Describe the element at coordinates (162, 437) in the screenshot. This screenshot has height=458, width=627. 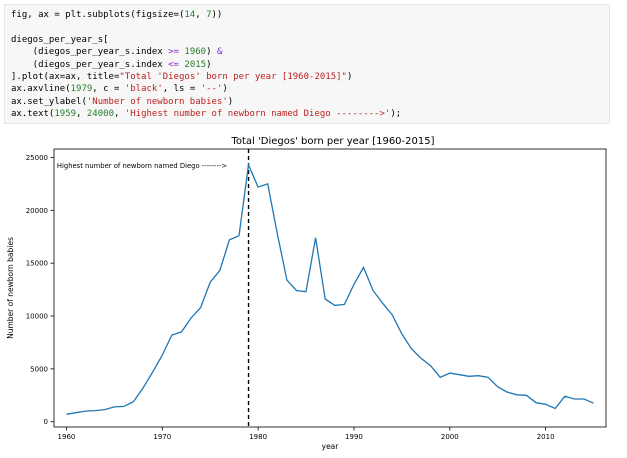
I see `x-tick-label: 1970` at that location.